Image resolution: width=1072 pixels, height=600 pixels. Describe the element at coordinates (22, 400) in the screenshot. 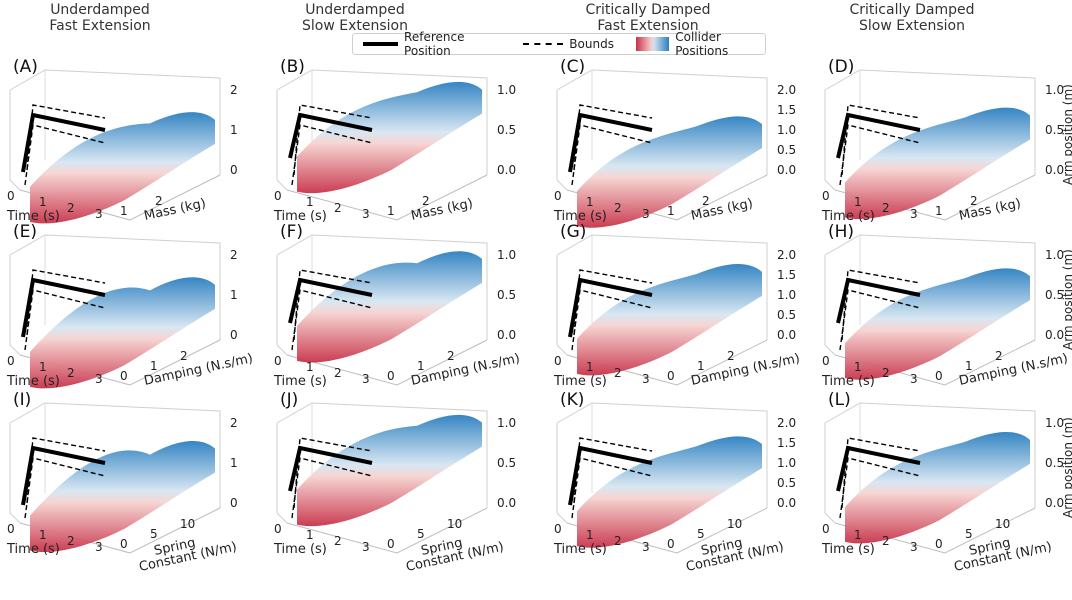

I see `panel-label: (I)` at that location.